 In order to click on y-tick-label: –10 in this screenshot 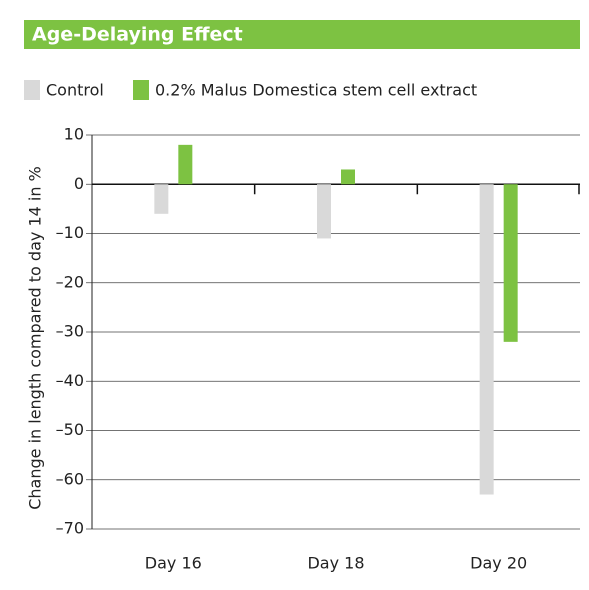, I will do `click(70, 232)`.